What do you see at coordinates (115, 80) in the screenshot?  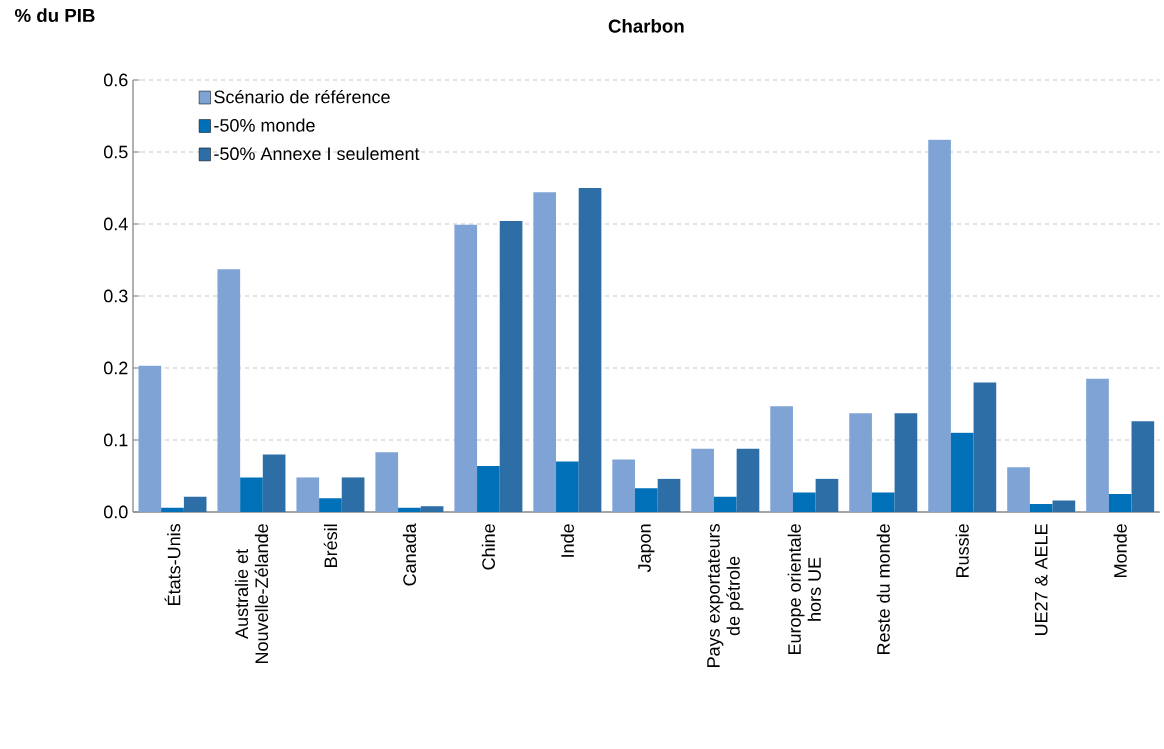 I see `y-tick-label: 0.6` at bounding box center [115, 80].